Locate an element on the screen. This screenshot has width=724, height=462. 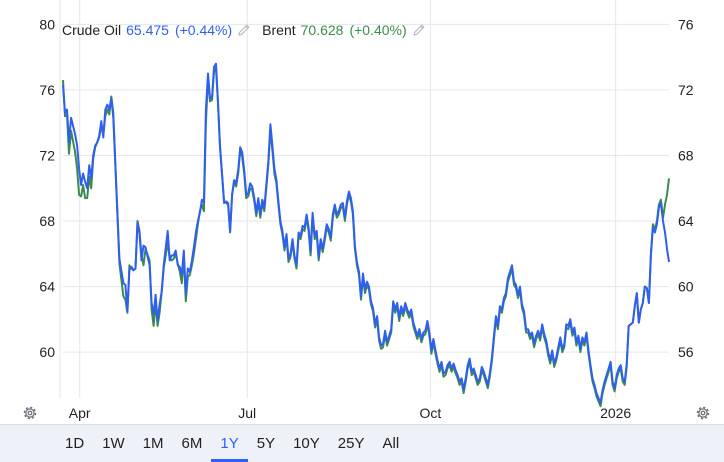
range-button-1m: 1M is located at coordinates (153, 443).